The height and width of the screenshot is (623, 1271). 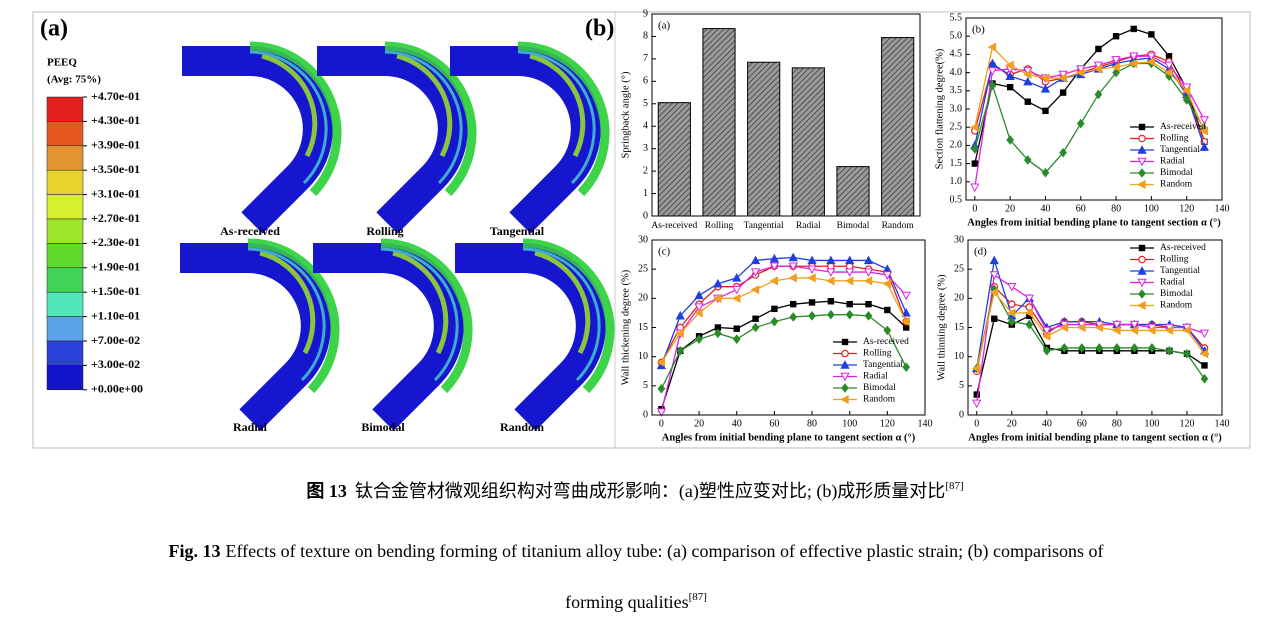 What do you see at coordinates (626, 602) in the screenshot?
I see `caption-text: forming qualities` at bounding box center [626, 602].